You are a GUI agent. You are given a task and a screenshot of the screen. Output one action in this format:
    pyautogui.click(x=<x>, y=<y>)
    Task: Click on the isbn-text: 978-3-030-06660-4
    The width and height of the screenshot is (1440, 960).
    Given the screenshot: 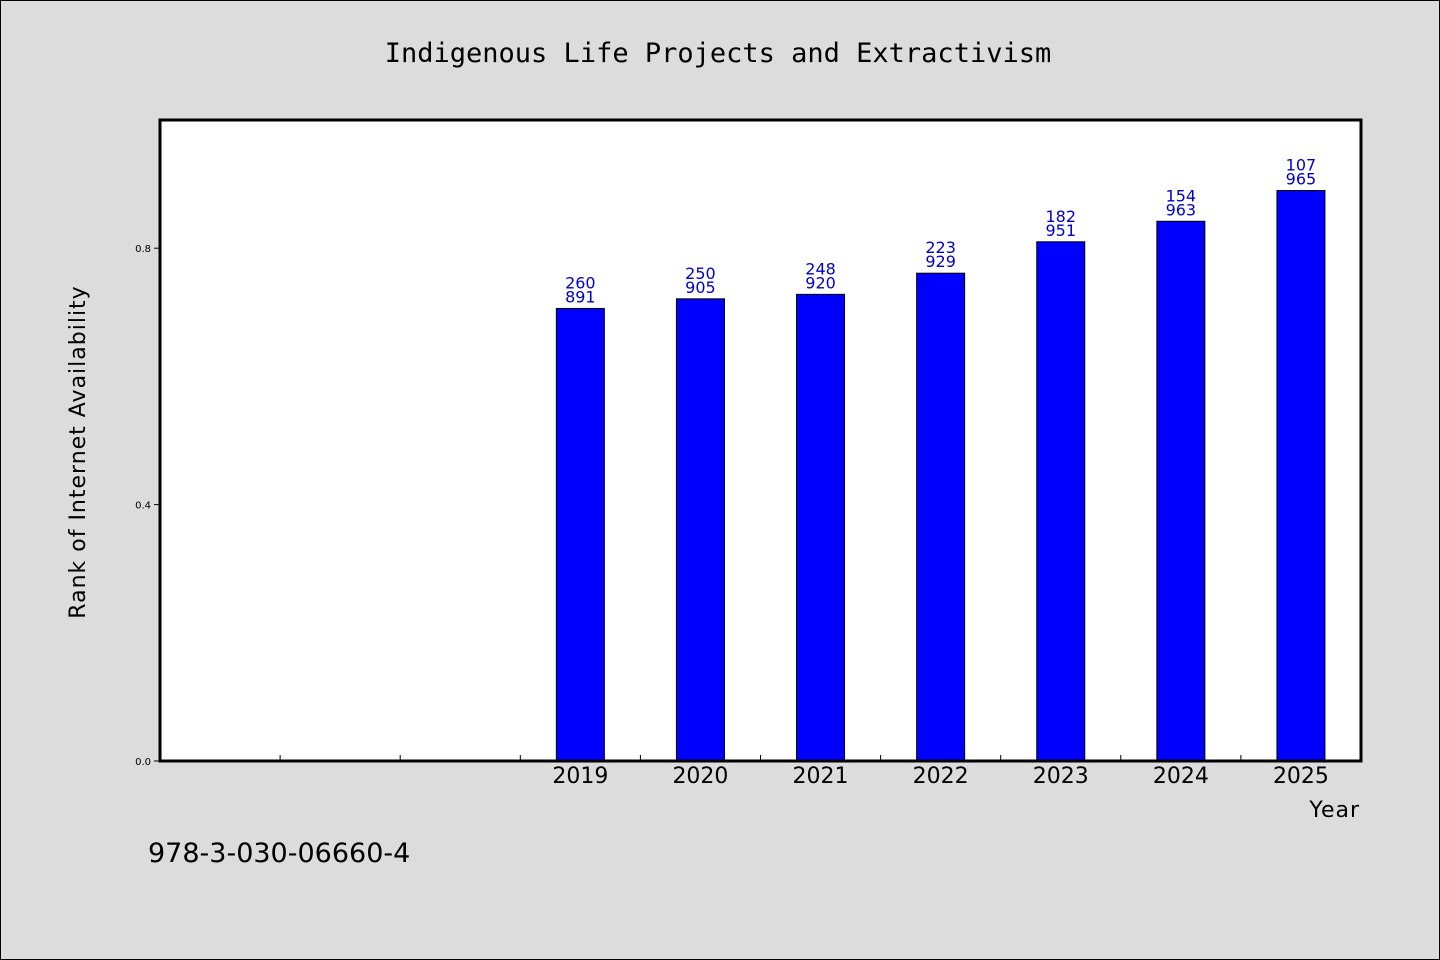 What is the action you would take?
    pyautogui.click(x=279, y=853)
    